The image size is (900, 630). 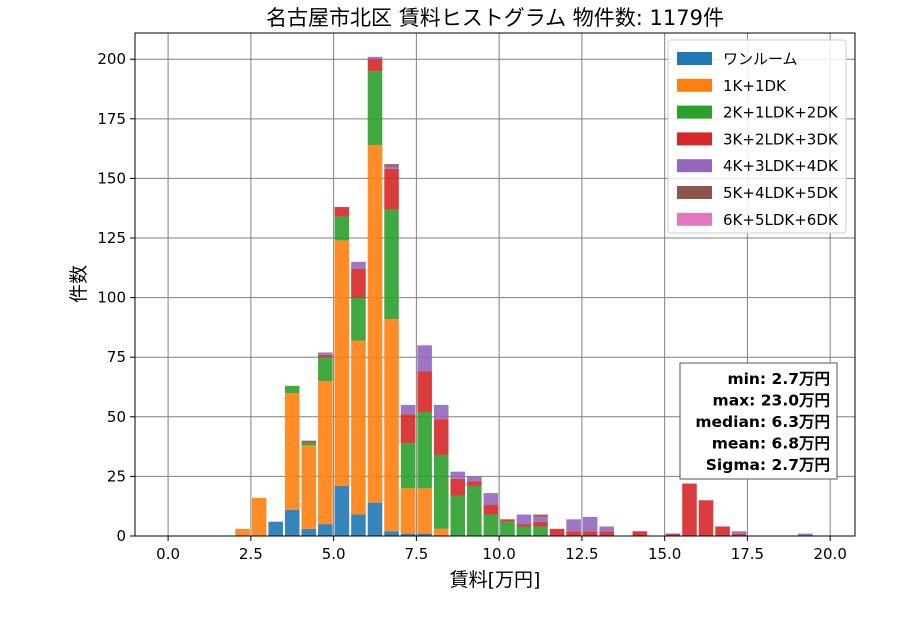 What do you see at coordinates (111, 119) in the screenshot?
I see `y-tick-label: 175` at bounding box center [111, 119].